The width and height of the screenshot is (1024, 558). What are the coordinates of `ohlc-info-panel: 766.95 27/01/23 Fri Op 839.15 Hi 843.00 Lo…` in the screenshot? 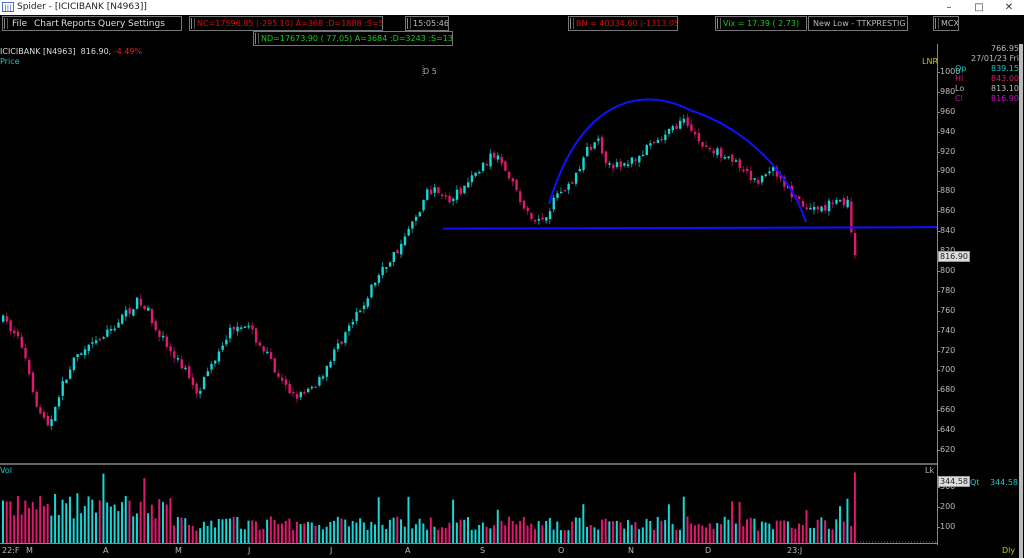 It's located at (987, 73).